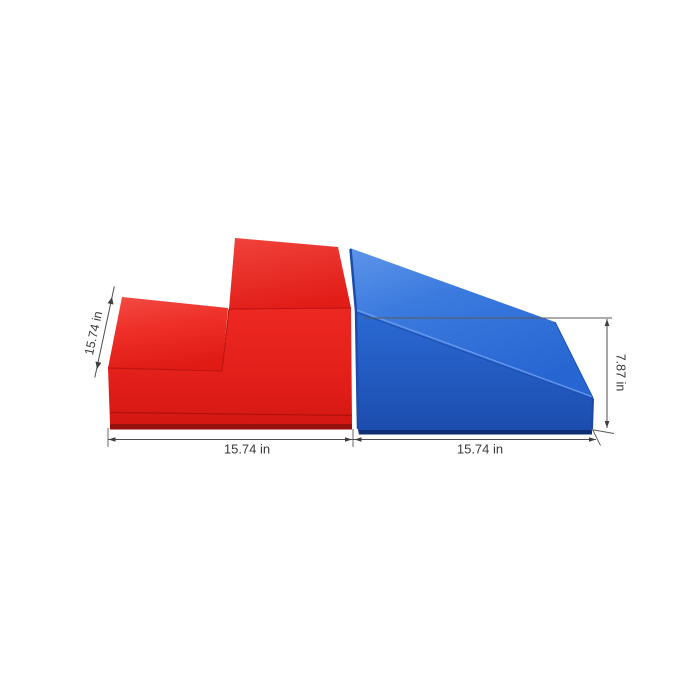 The image size is (700, 700). I want to click on blue-ramp-left-edge, so click(354, 339).